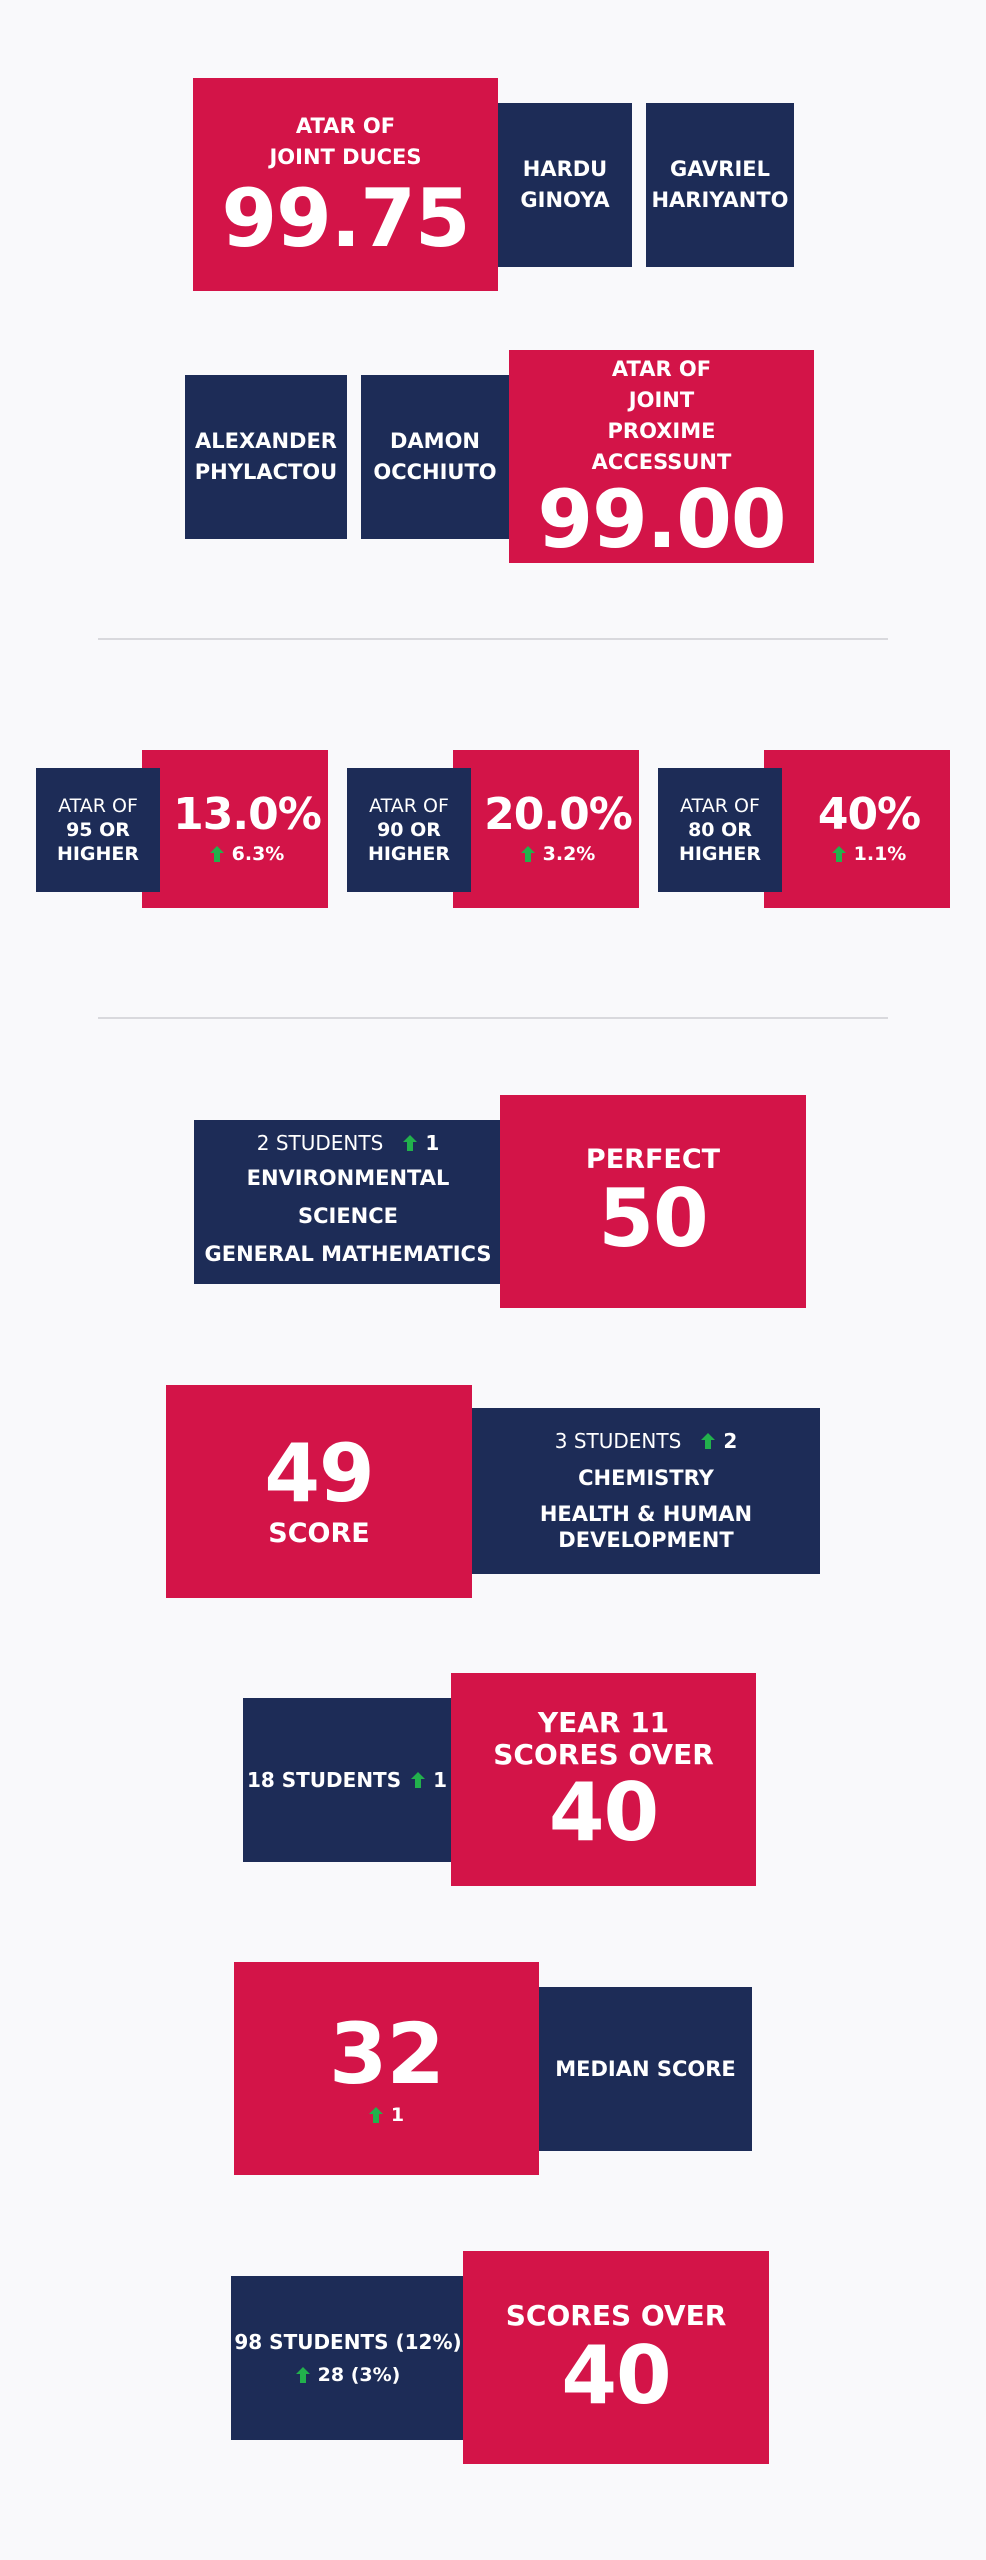 The height and width of the screenshot is (2560, 986). What do you see at coordinates (348, 1254) in the screenshot?
I see `perfect-subject: GENERAL MATHEMATICS` at bounding box center [348, 1254].